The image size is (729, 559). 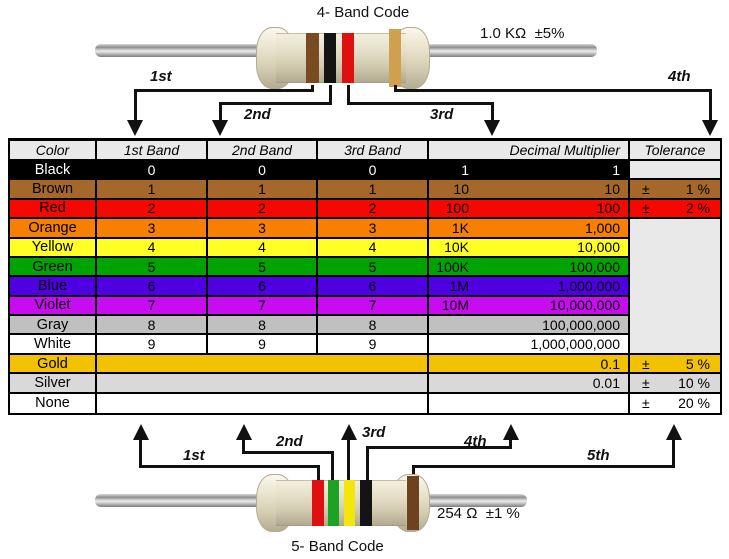 I want to click on multiplier-cell: 100,000,000, so click(x=529, y=326).